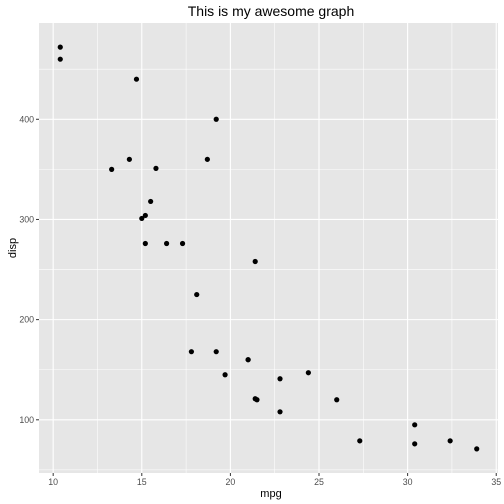 The height and width of the screenshot is (504, 504). What do you see at coordinates (29, 269) in the screenshot?
I see `y-axis: 100 200 300 400` at bounding box center [29, 269].